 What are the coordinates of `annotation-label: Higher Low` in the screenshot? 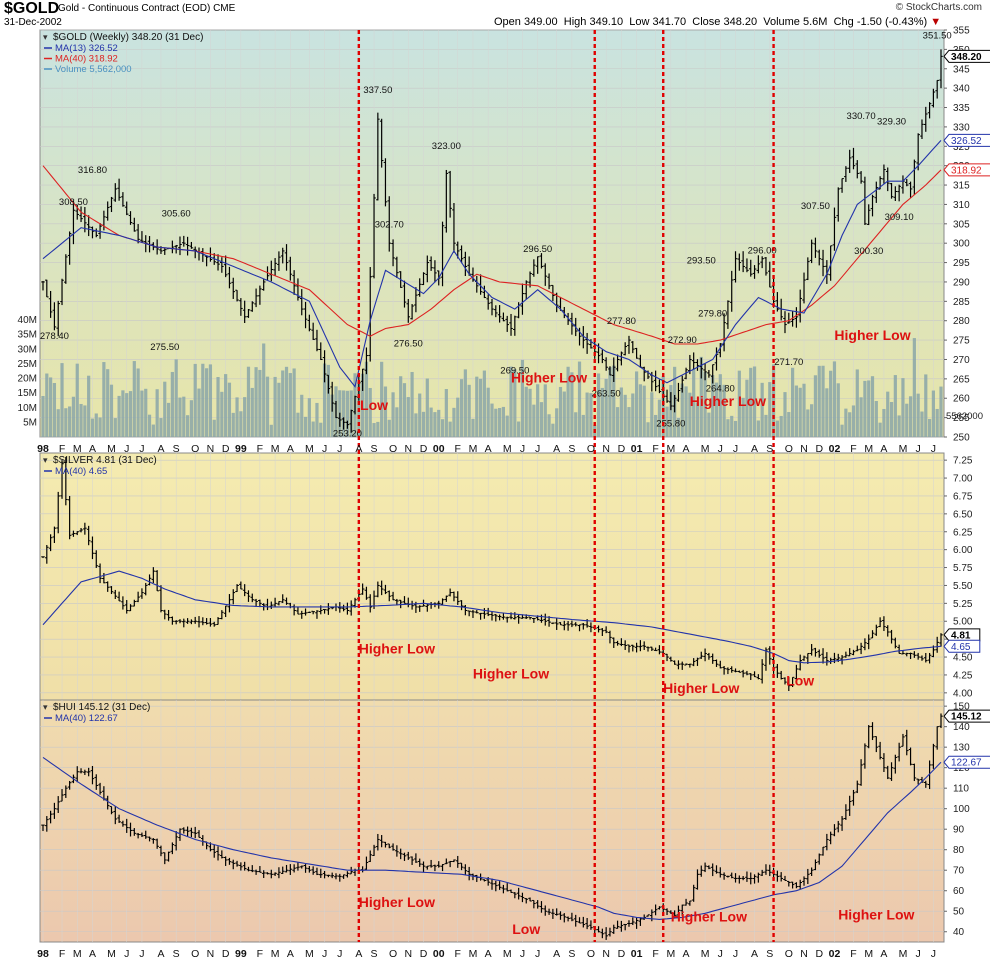 It's located at (397, 648).